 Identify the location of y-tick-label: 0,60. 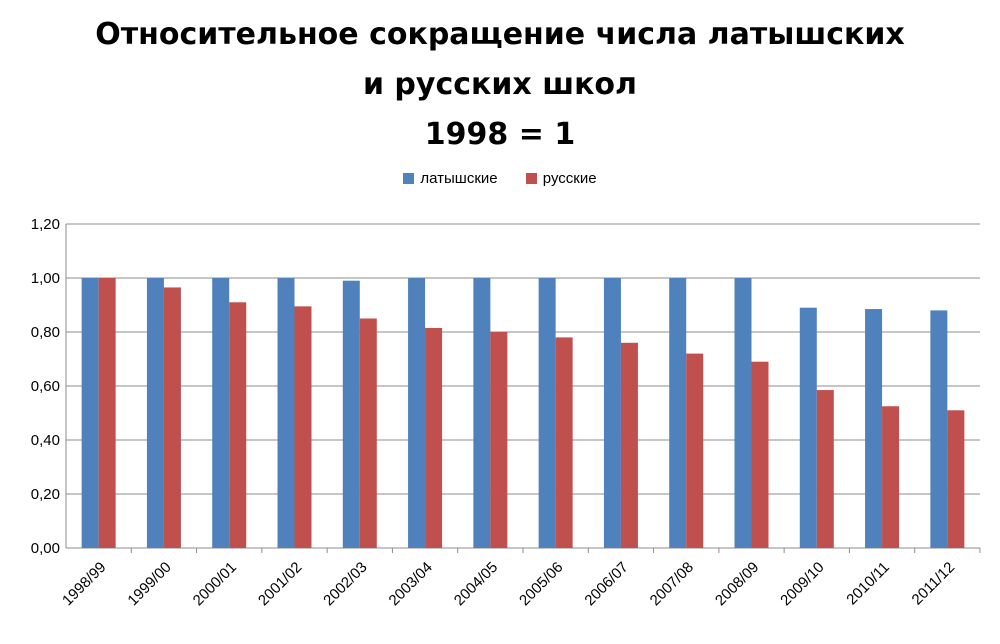
(45, 386).